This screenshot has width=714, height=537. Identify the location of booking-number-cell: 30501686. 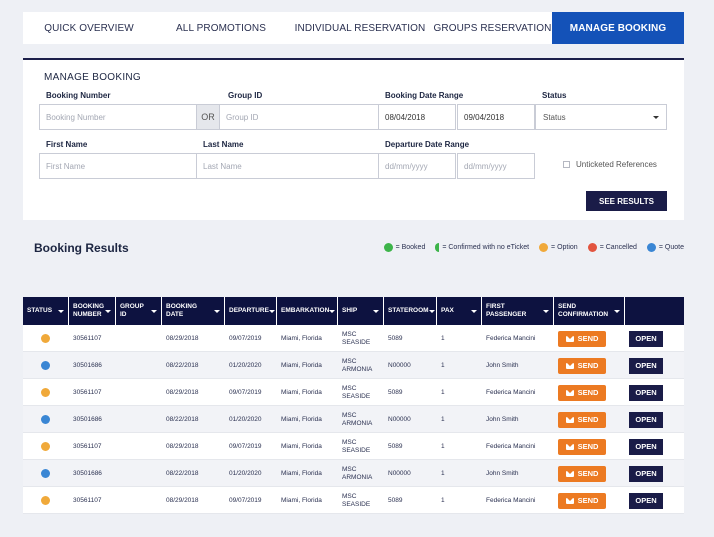
(87, 473).